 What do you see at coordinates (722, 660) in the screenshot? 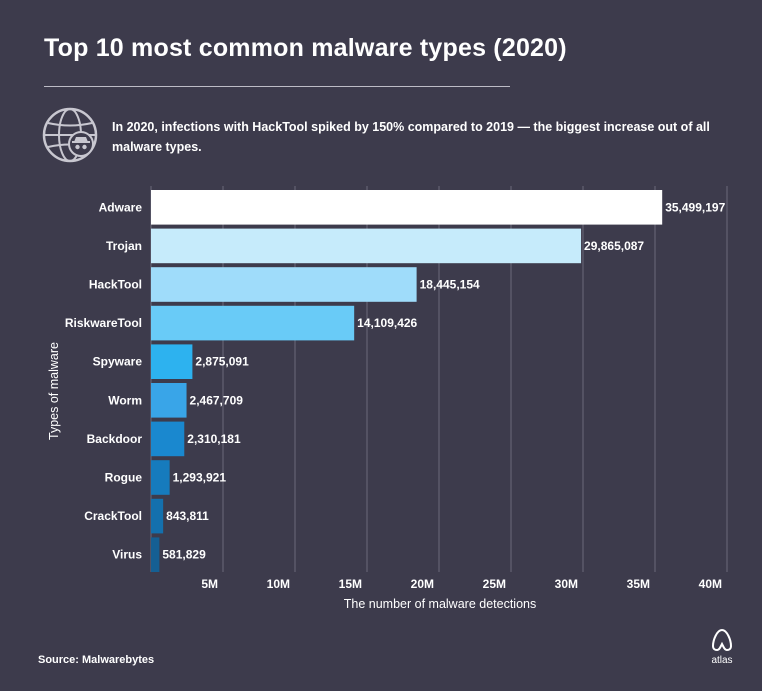
I see `brand-name: atlas` at bounding box center [722, 660].